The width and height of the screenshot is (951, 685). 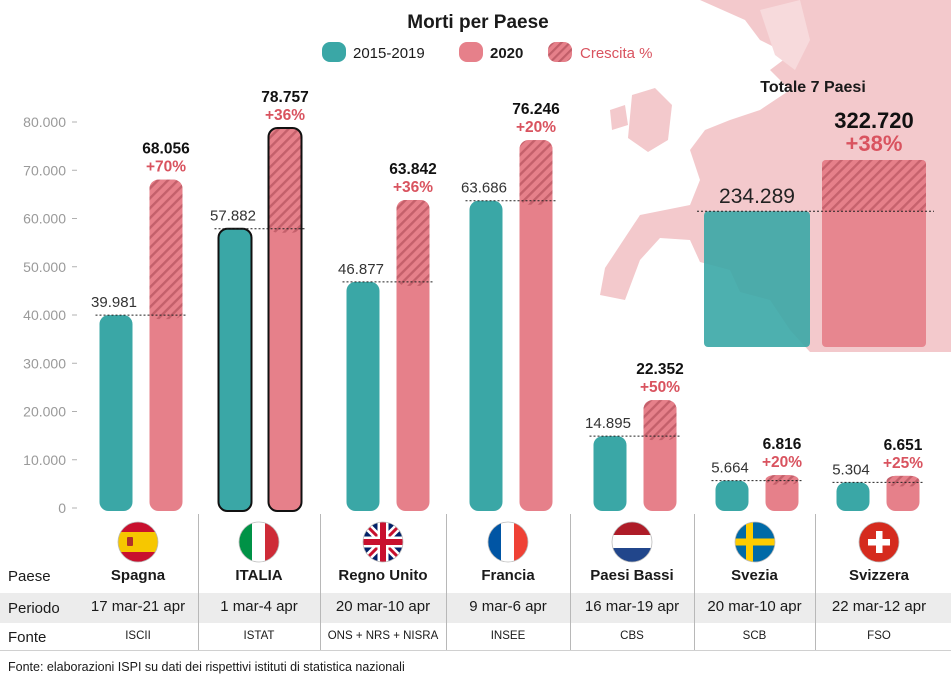 What do you see at coordinates (44, 170) in the screenshot?
I see `y-tick-label-7: 70.000` at bounding box center [44, 170].